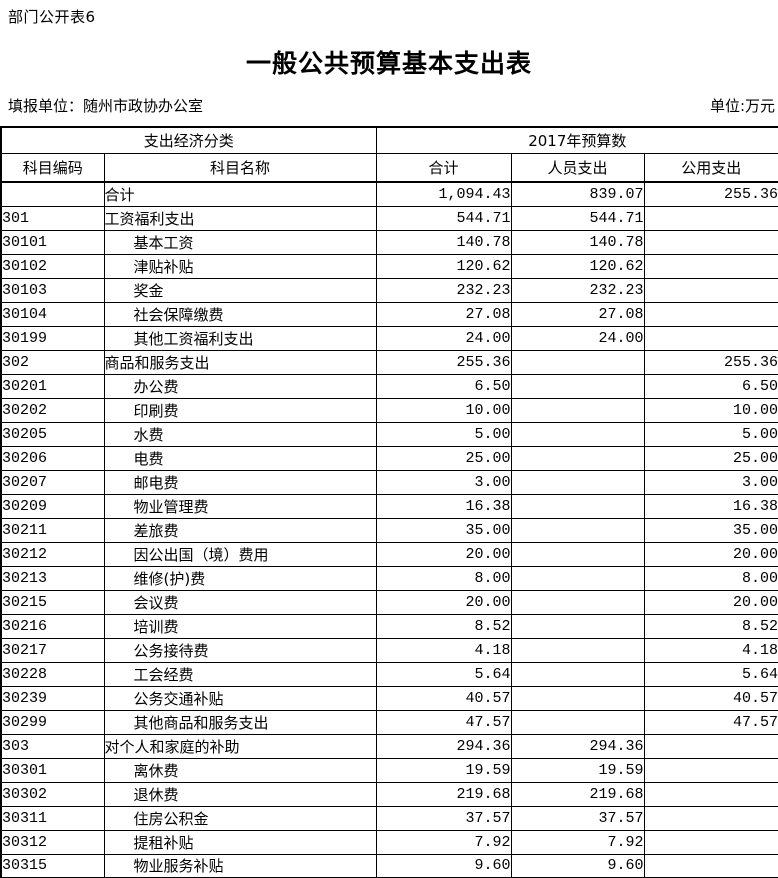 Image resolution: width=778 pixels, height=878 pixels. I want to click on subject-code-cell: 30205, so click(52, 434).